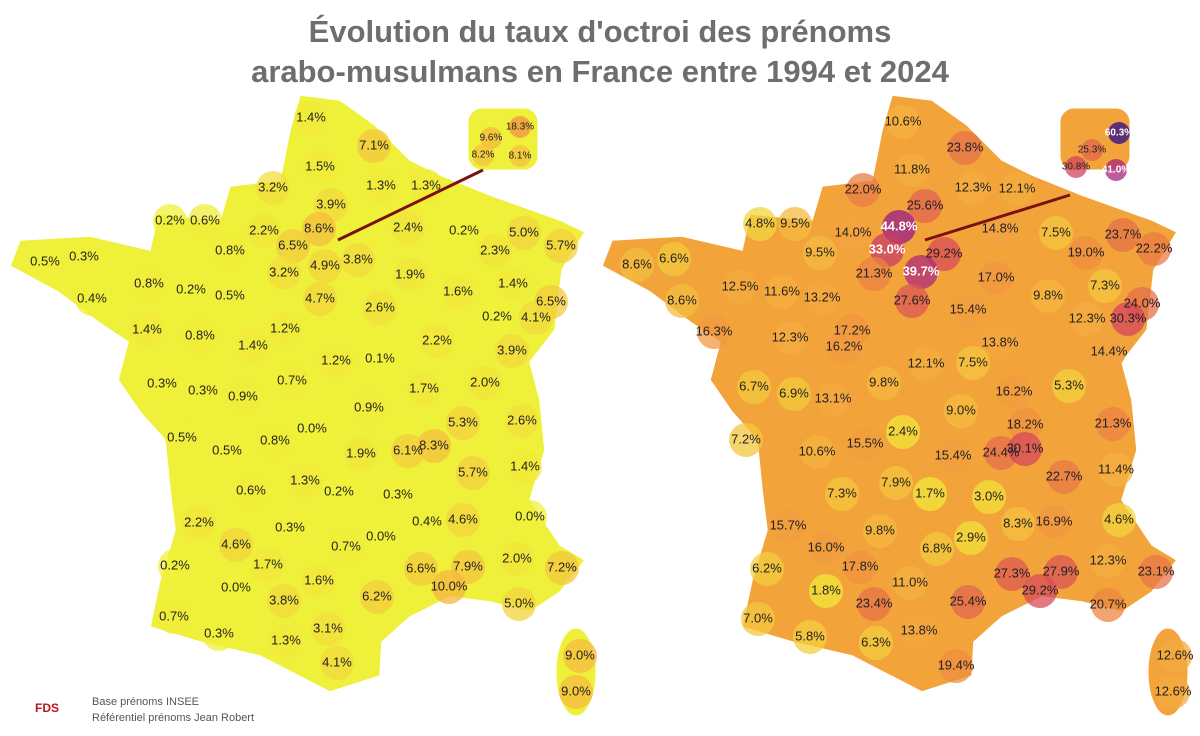 This screenshot has height=736, width=1200. Describe the element at coordinates (464, 229) in the screenshot. I see `department-label: 0.2%` at that location.